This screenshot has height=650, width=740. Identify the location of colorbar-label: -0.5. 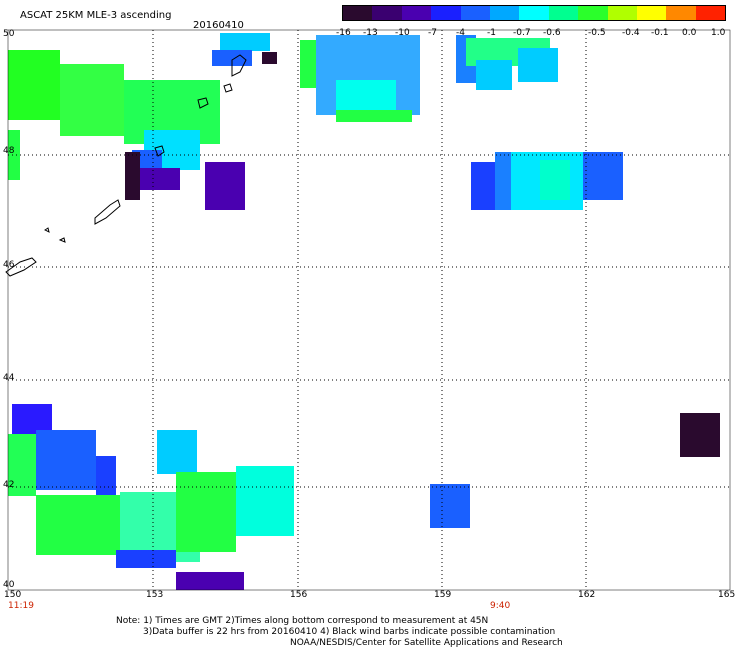
(597, 33).